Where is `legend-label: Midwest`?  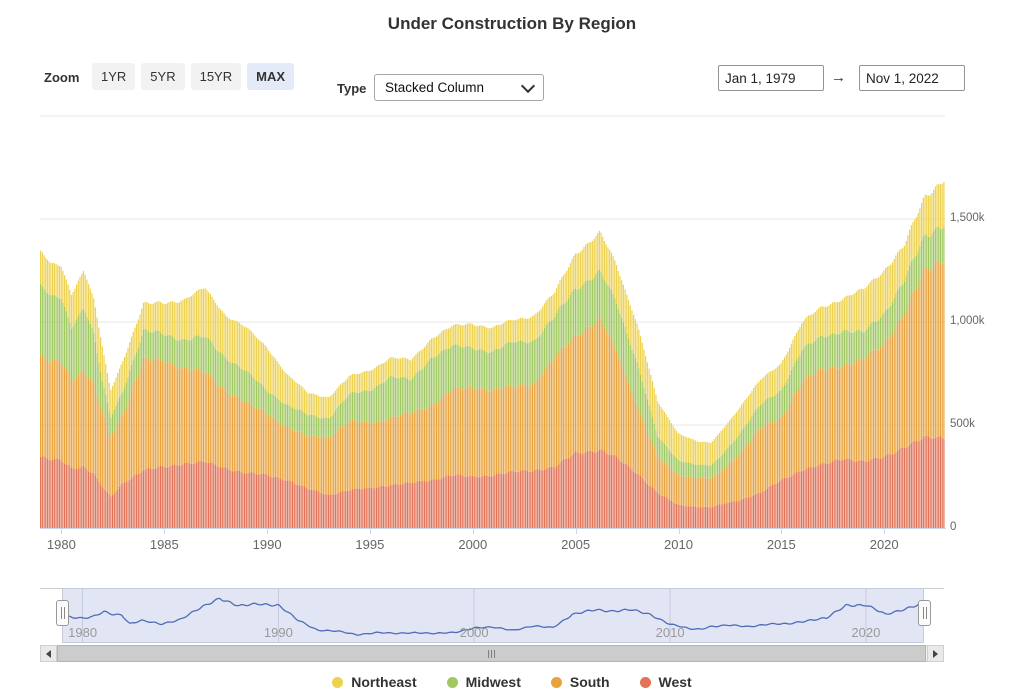
legend-label: Midwest is located at coordinates (493, 682).